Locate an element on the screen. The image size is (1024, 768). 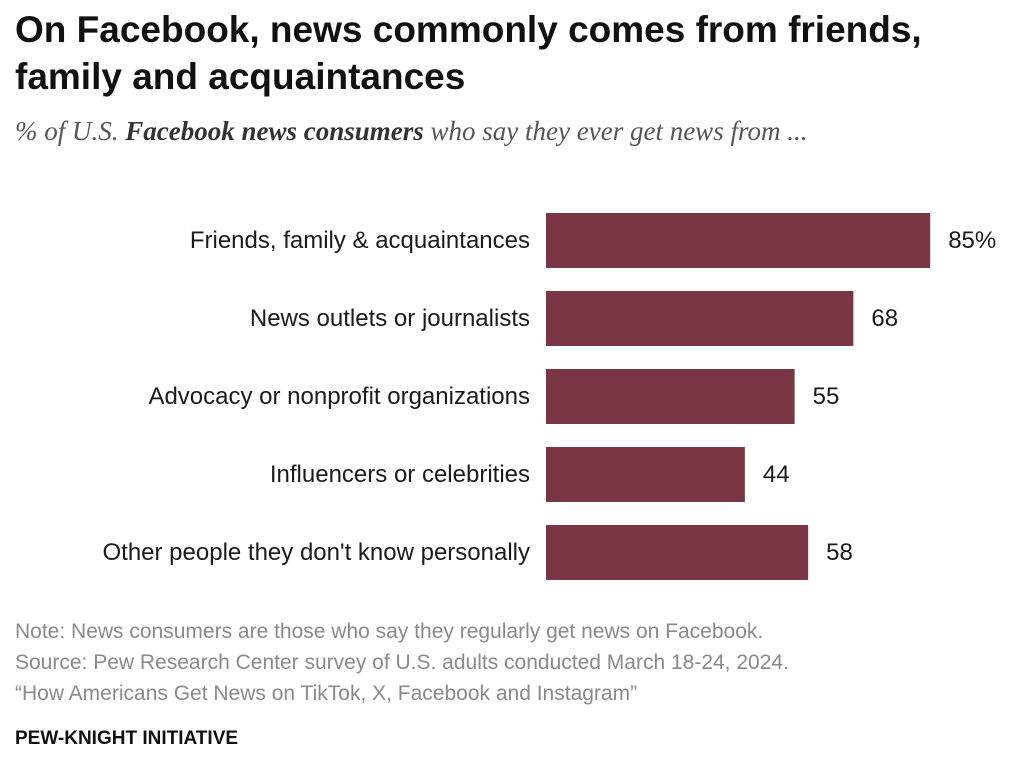
value-label: 68 is located at coordinates (884, 318).